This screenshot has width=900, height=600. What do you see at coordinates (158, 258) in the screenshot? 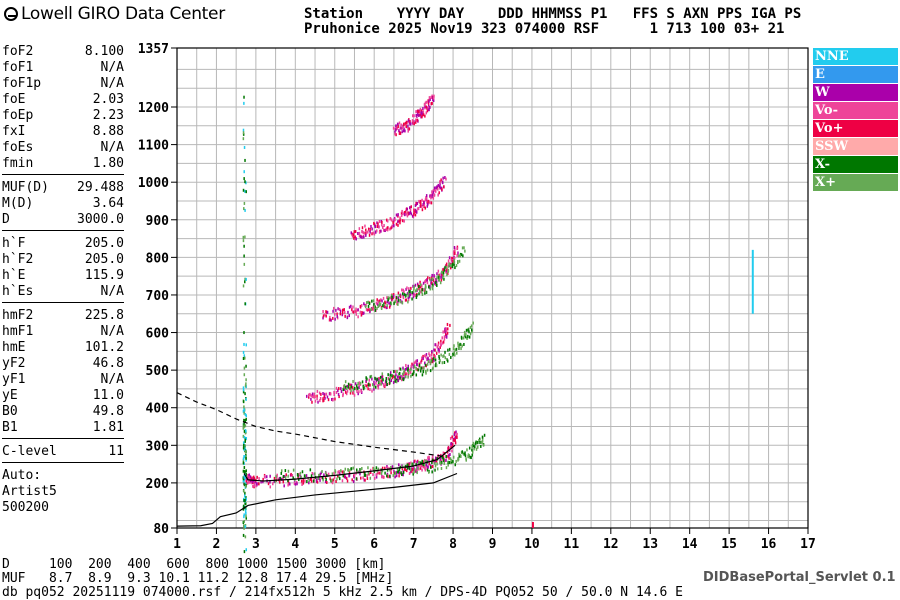
I see `y-tick-label: 800` at bounding box center [158, 258].